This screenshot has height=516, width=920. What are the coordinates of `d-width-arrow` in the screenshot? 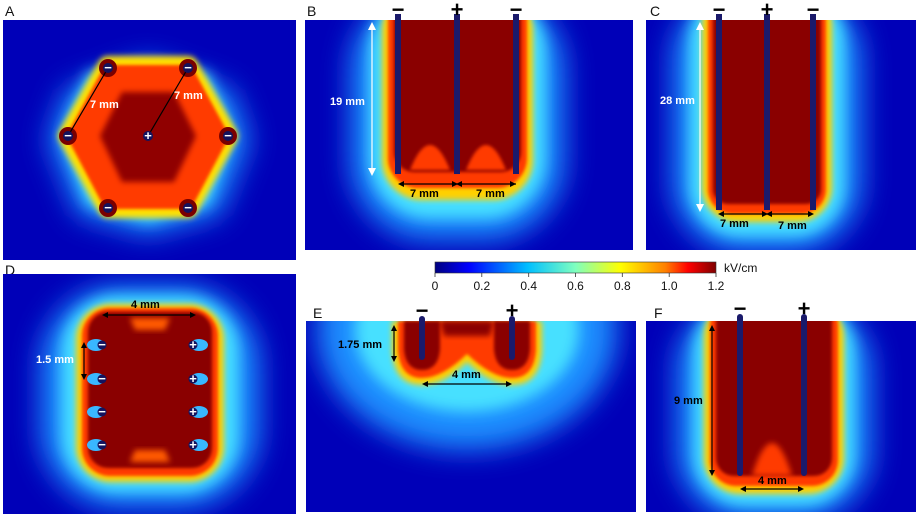 It's located at (149, 315).